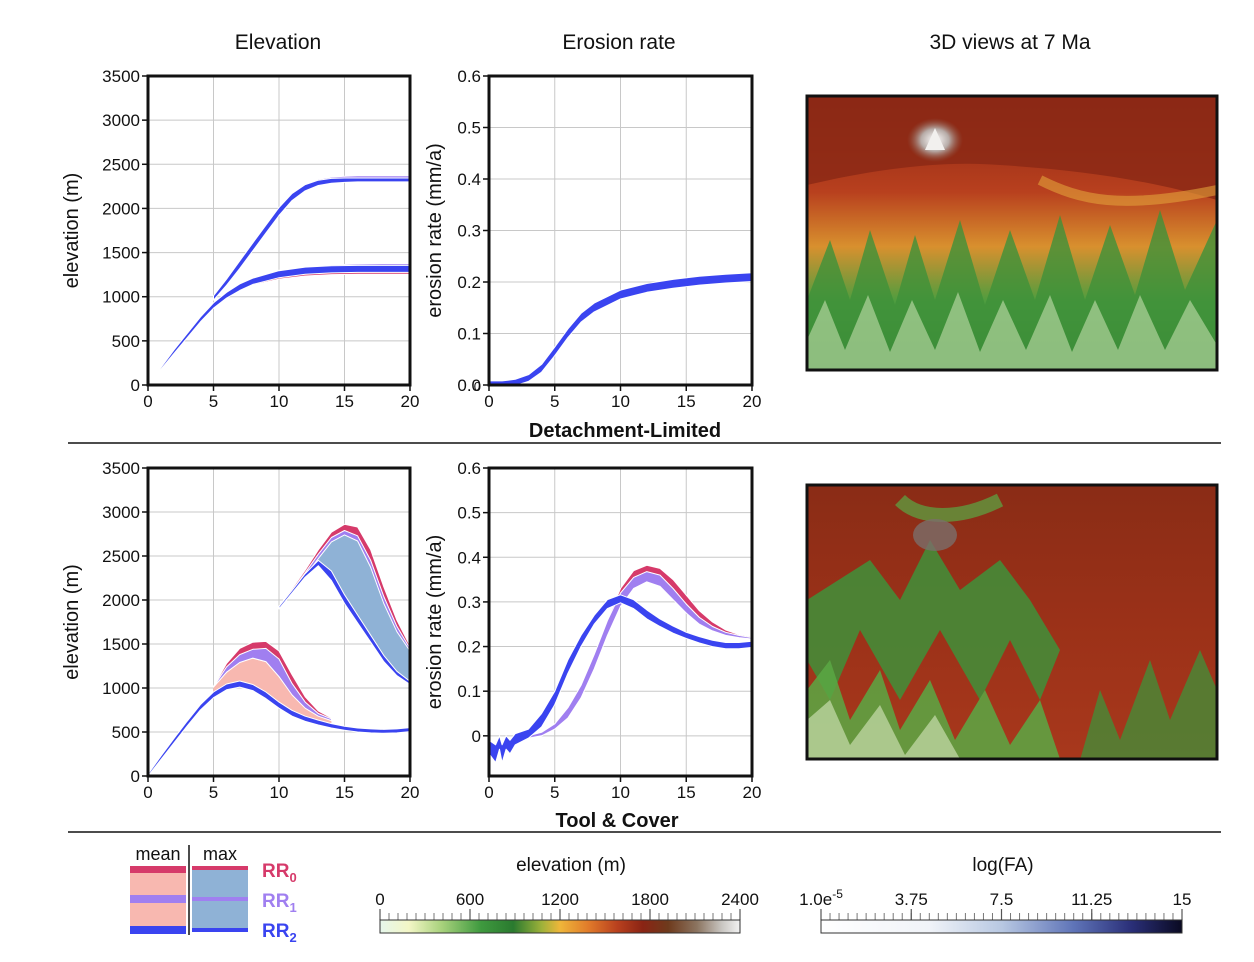 The height and width of the screenshot is (962, 1254). I want to click on legend-mean-rr1-line, so click(158, 899).